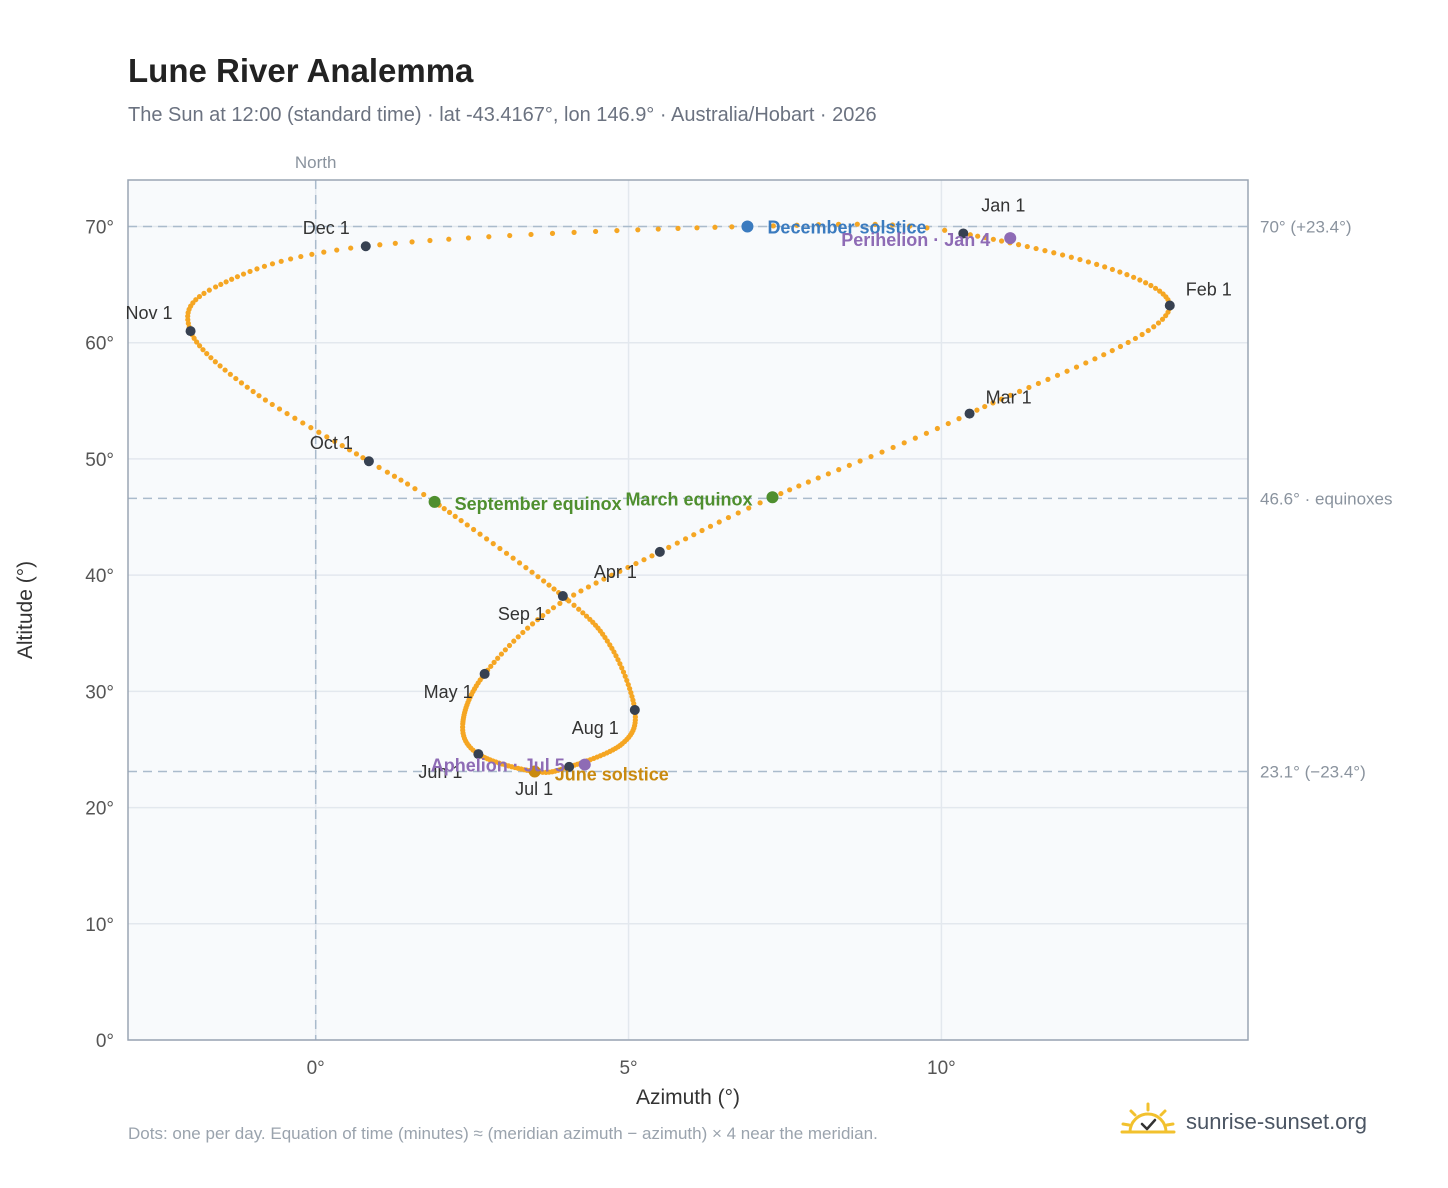 The image size is (1448, 1188). I want to click on y-tick-label: 20°, so click(99, 809).